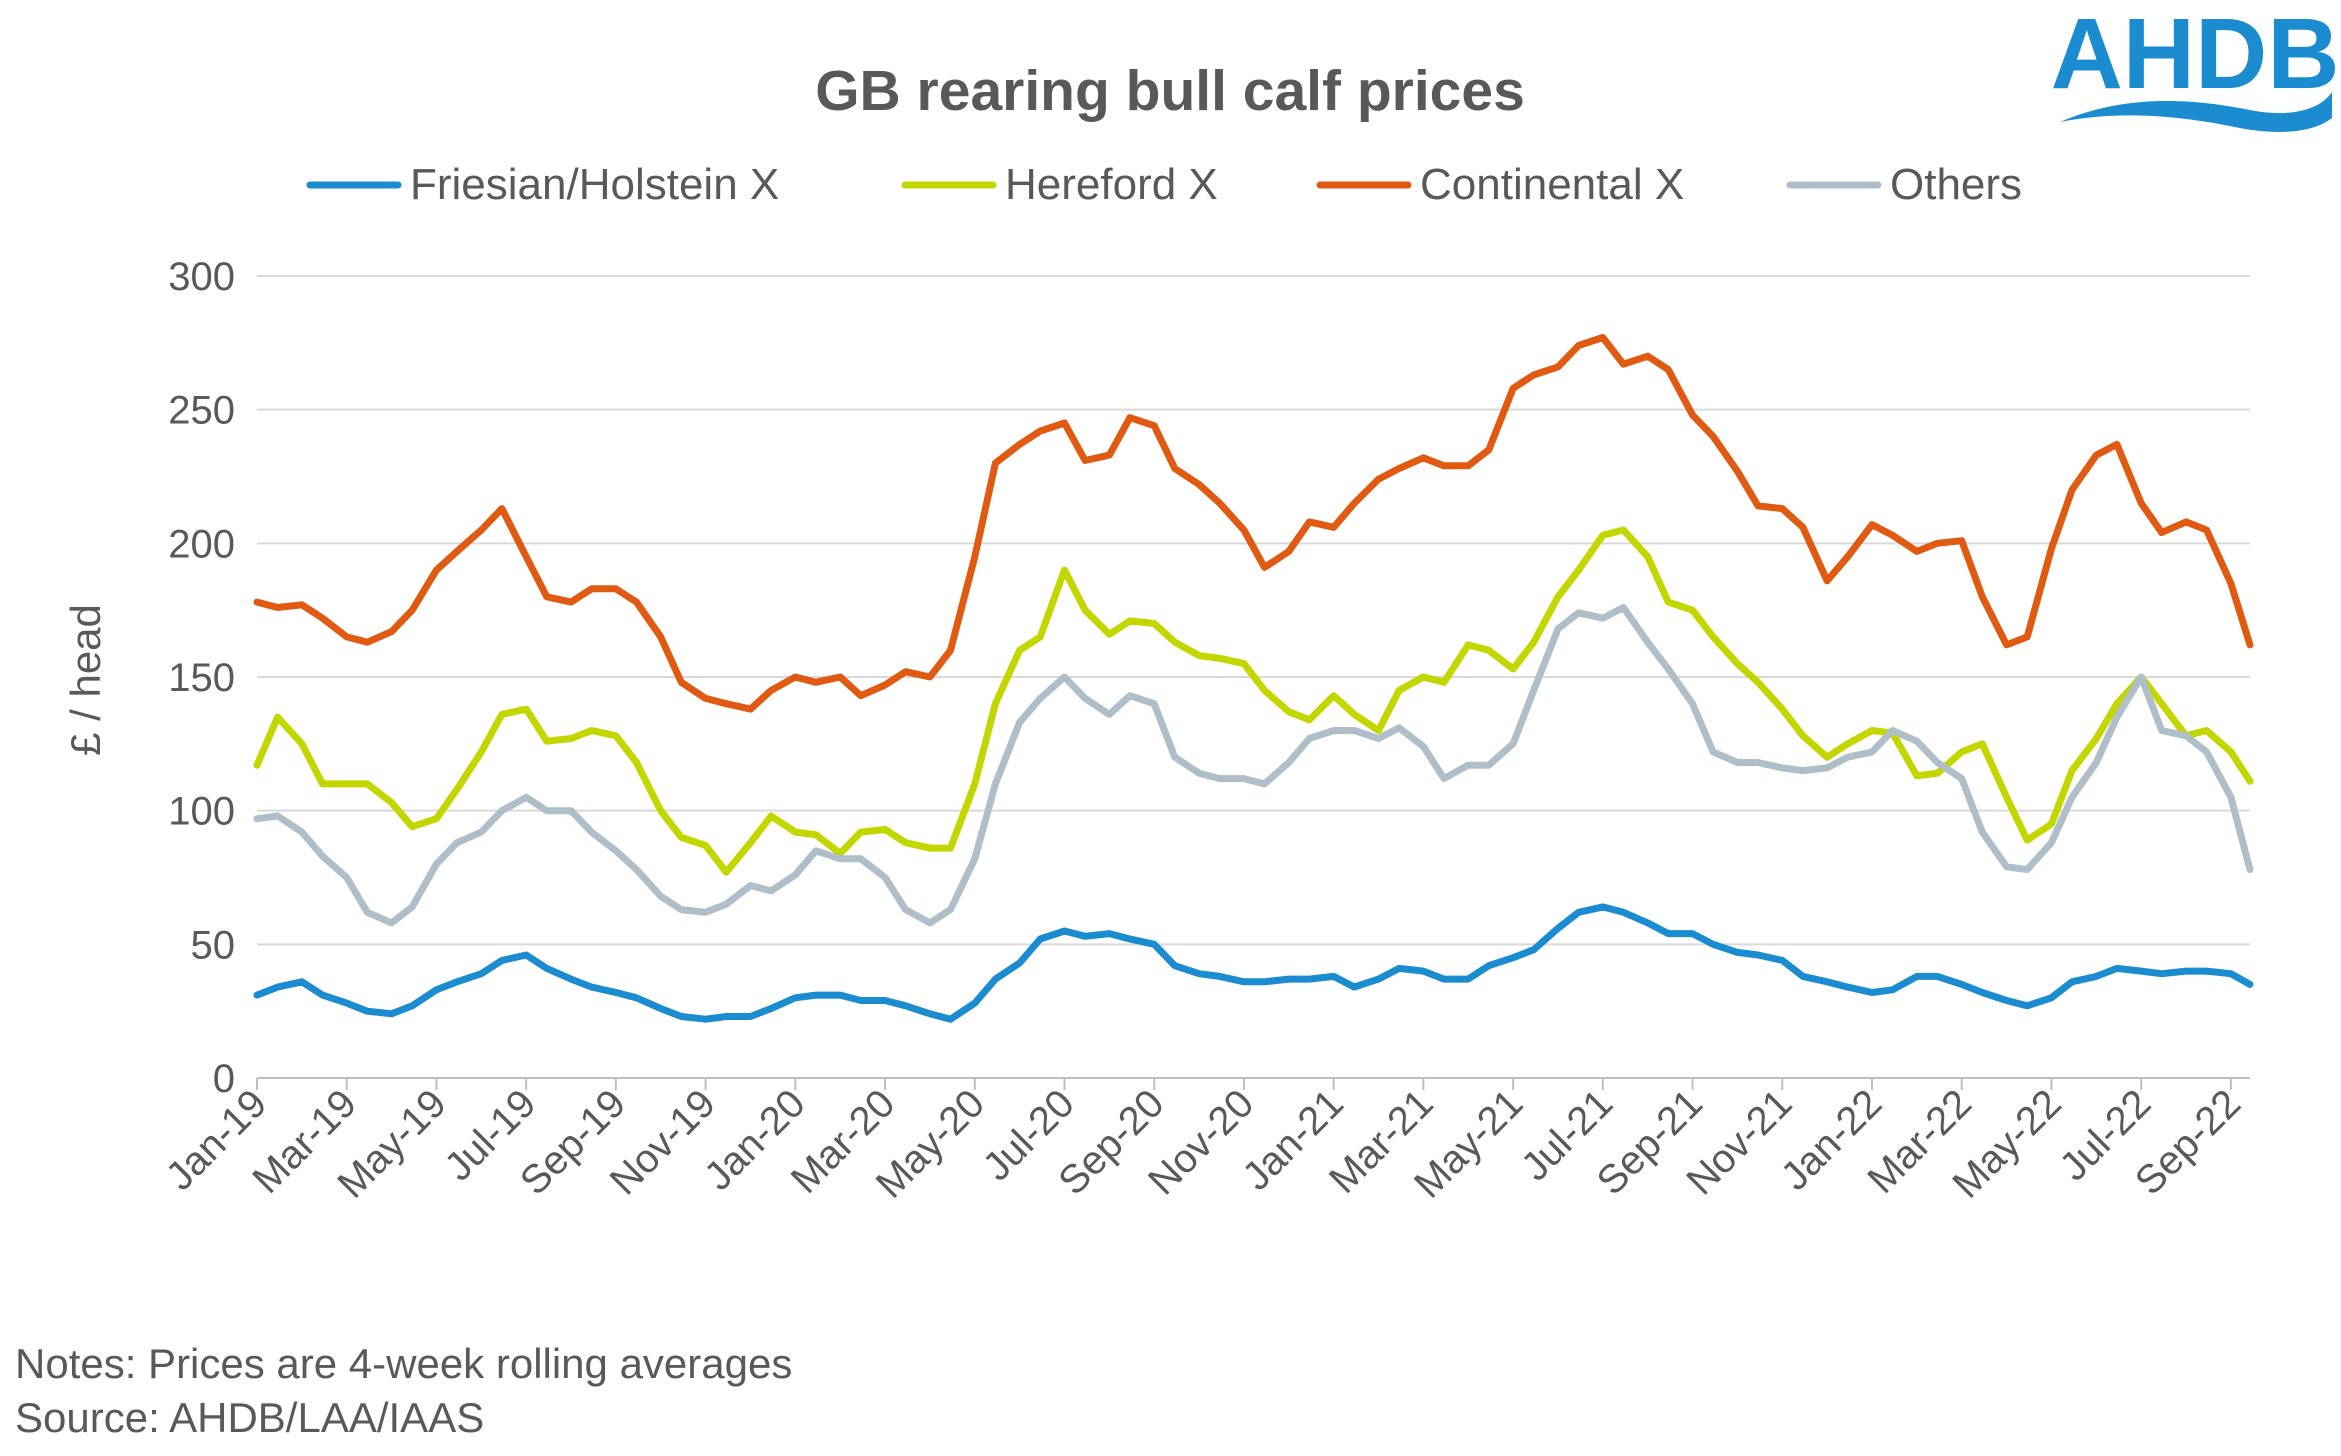  What do you see at coordinates (1111, 184) in the screenshot?
I see `legend-label: Hereford X` at bounding box center [1111, 184].